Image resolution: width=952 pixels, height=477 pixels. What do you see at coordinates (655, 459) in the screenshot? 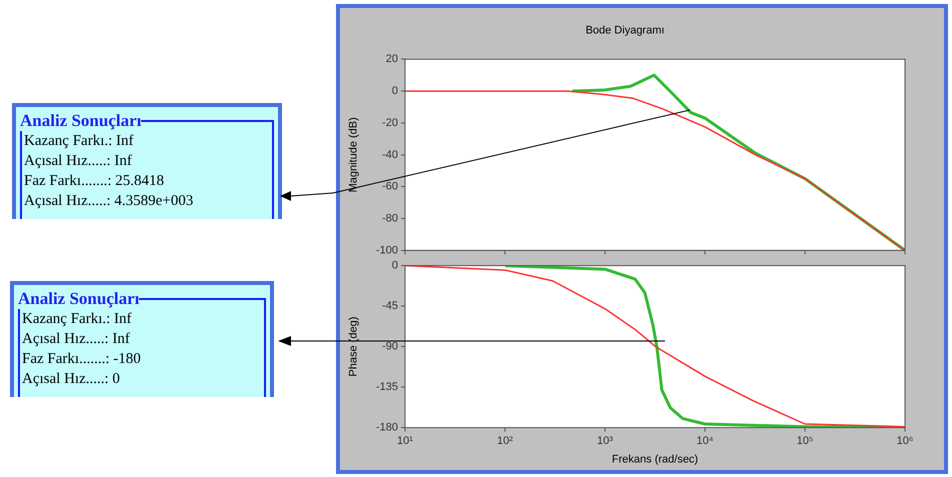
I see `x-axis-title: Frekans (rad/sec)` at bounding box center [655, 459].